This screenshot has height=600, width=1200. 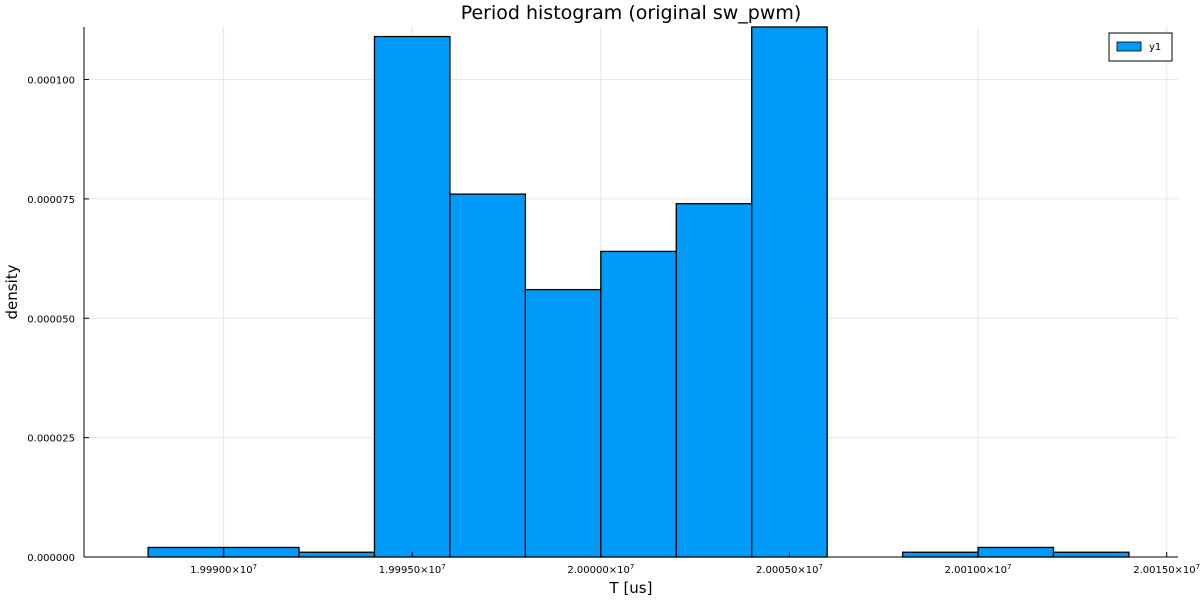 I want to click on x-tick-label: 2.00100×107, so click(x=978, y=569).